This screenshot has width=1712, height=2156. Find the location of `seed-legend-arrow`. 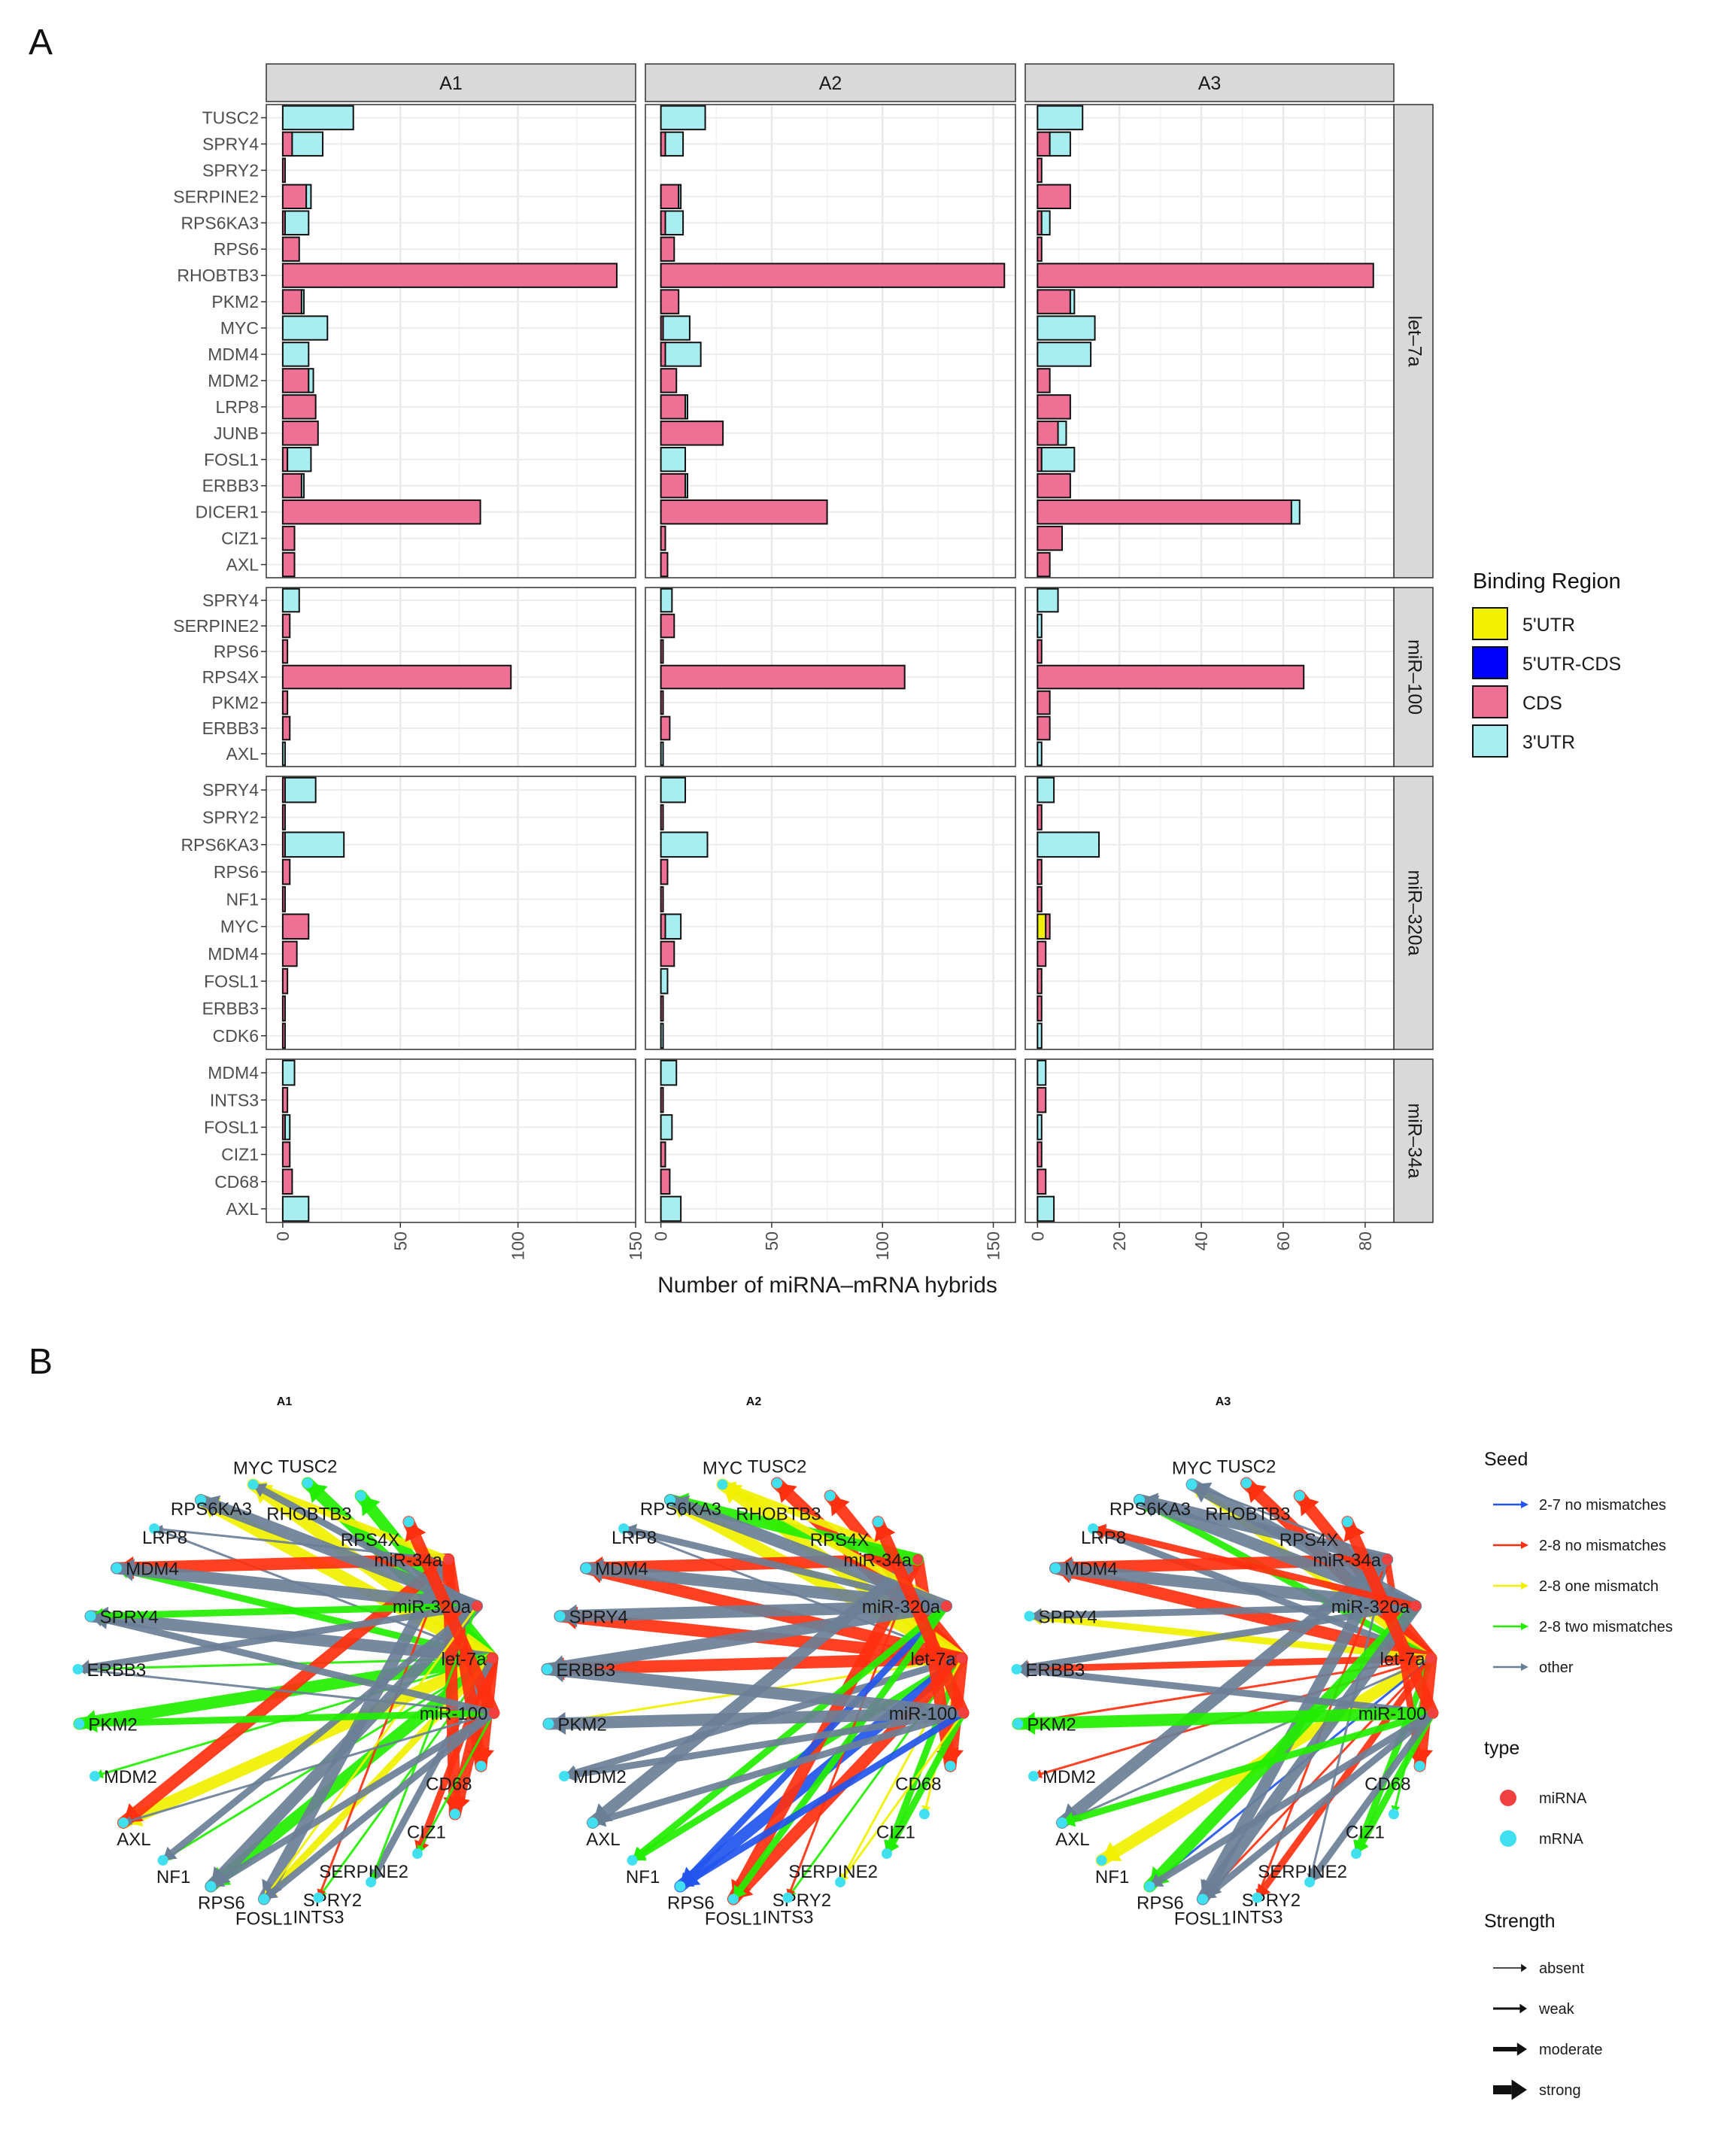

seed-legend-arrow is located at coordinates (1525, 1667).